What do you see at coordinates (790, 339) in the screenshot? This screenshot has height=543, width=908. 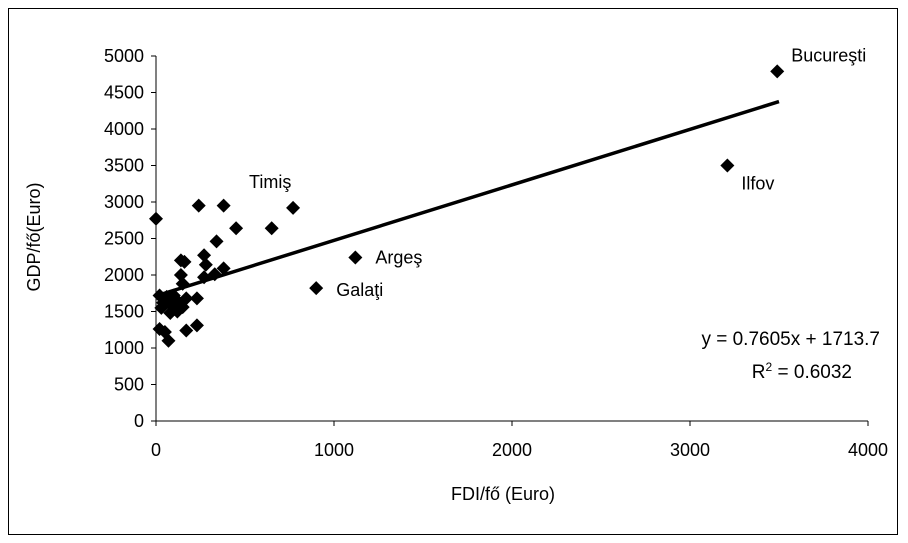 I see `trendline-equation: y = 0.7605x + 1713.7` at bounding box center [790, 339].